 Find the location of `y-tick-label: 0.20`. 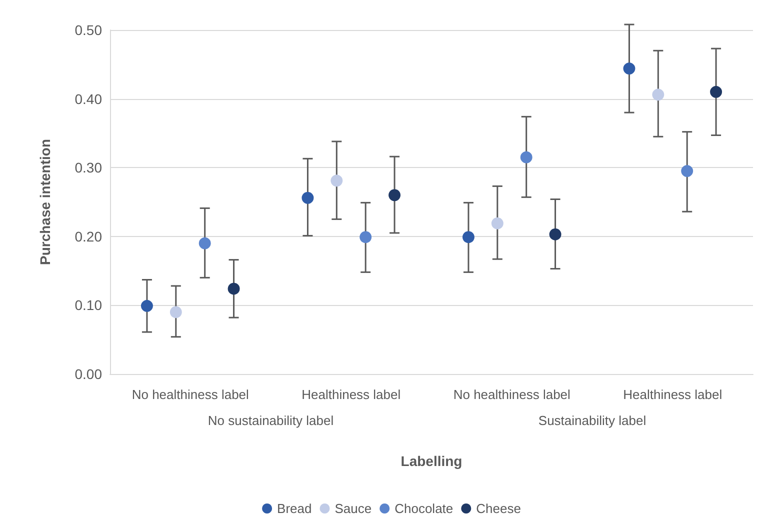

y-tick-label: 0.20 is located at coordinates (88, 236).